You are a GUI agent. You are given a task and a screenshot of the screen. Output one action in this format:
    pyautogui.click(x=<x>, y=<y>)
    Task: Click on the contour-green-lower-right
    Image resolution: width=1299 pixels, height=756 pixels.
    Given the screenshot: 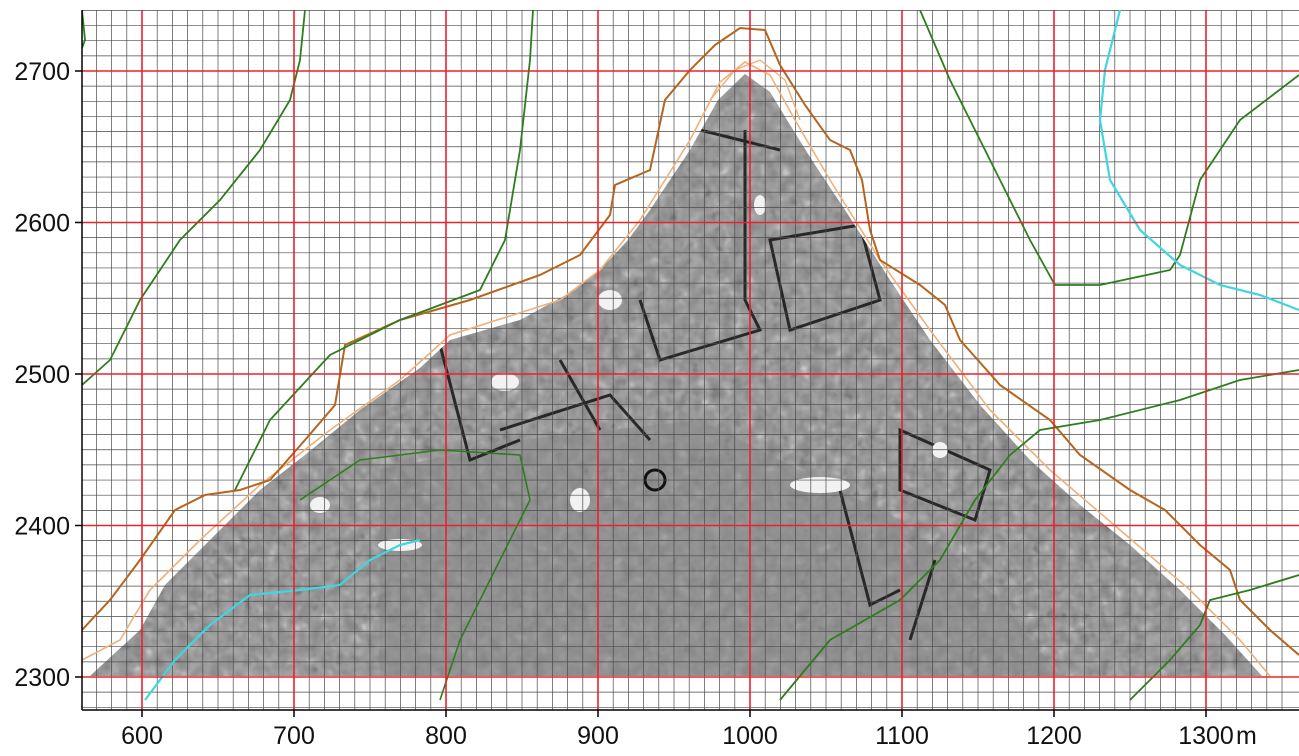 What is the action you would take?
    pyautogui.click(x=1154, y=412)
    